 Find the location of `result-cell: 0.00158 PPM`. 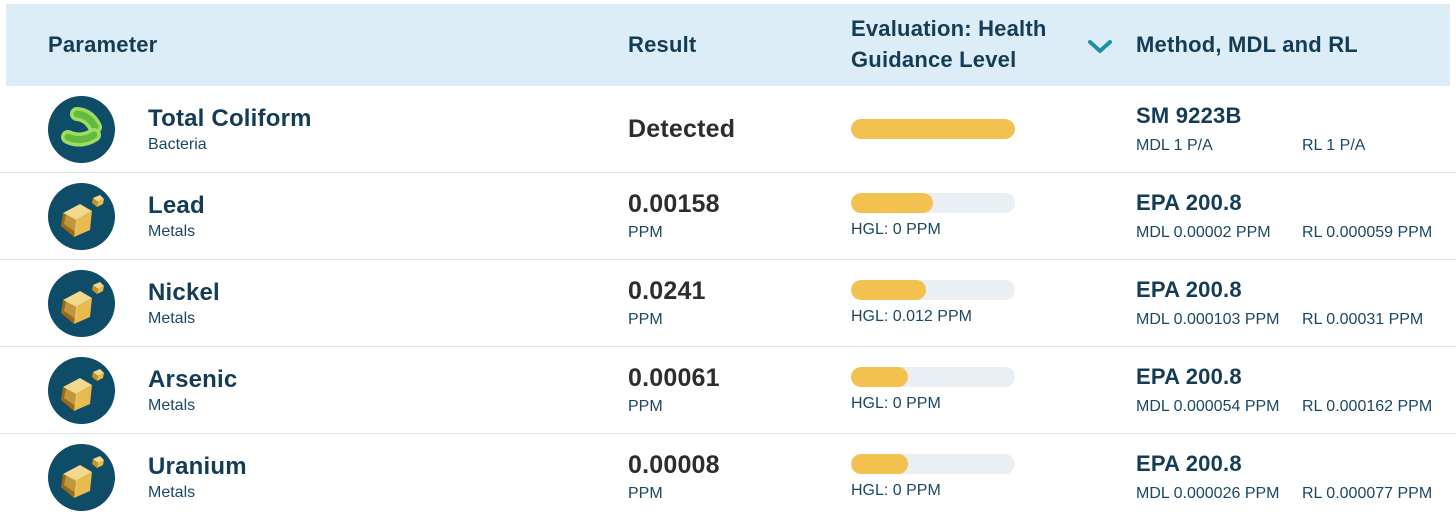

result-cell: 0.00158 PPM is located at coordinates (739, 216).